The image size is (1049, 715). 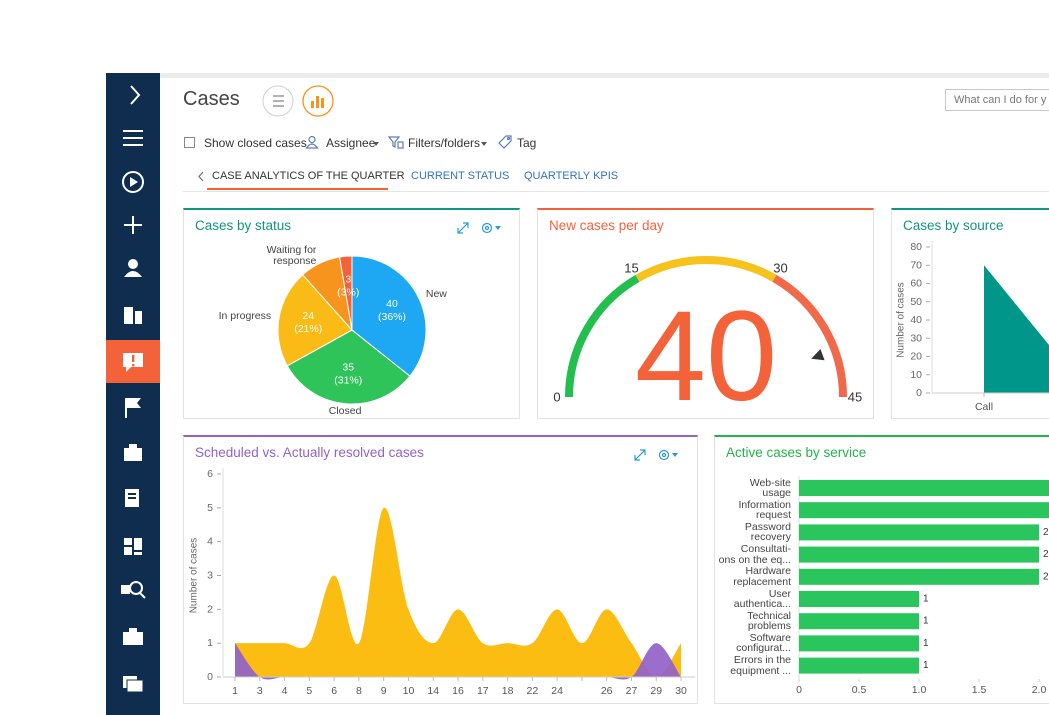 What do you see at coordinates (135, 95) in the screenshot?
I see `expand-icon` at bounding box center [135, 95].